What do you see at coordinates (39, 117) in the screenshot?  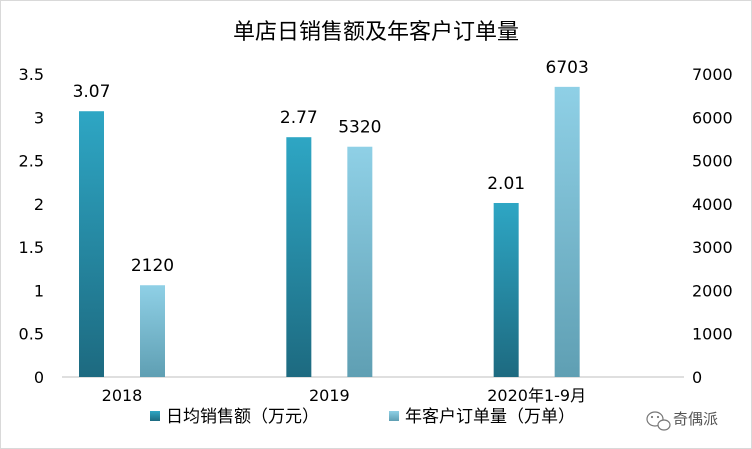 I see `left-tick-label: 3` at bounding box center [39, 117].